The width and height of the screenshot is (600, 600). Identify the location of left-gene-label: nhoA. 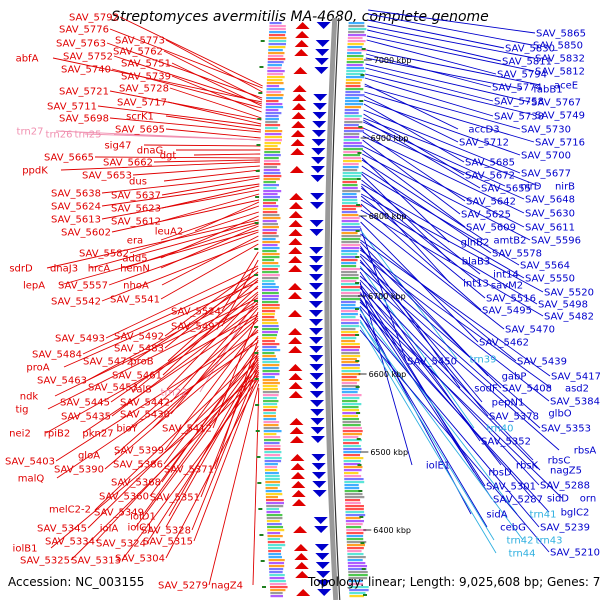
(136, 286).